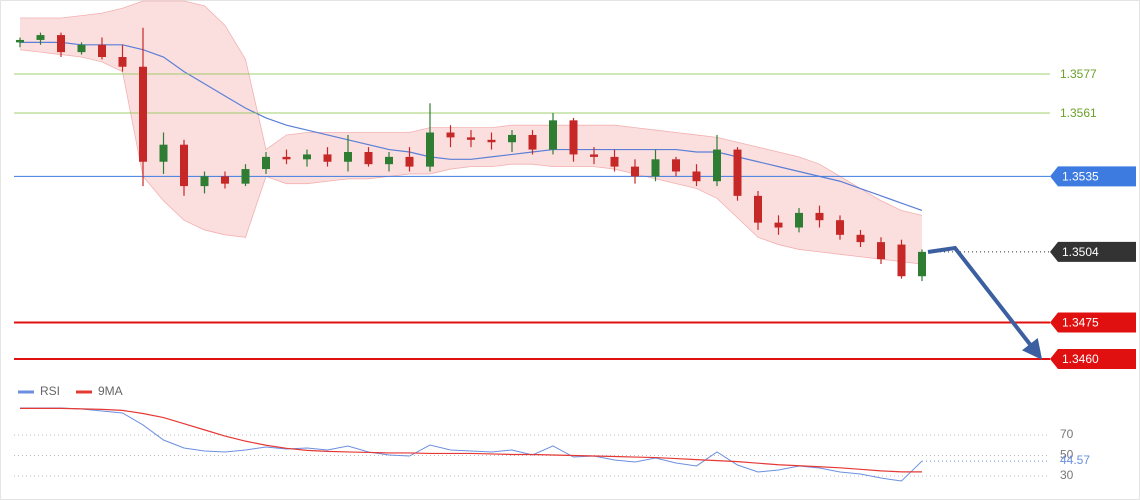  What do you see at coordinates (1080, 252) in the screenshot?
I see `price-label: 1.3504` at bounding box center [1080, 252].